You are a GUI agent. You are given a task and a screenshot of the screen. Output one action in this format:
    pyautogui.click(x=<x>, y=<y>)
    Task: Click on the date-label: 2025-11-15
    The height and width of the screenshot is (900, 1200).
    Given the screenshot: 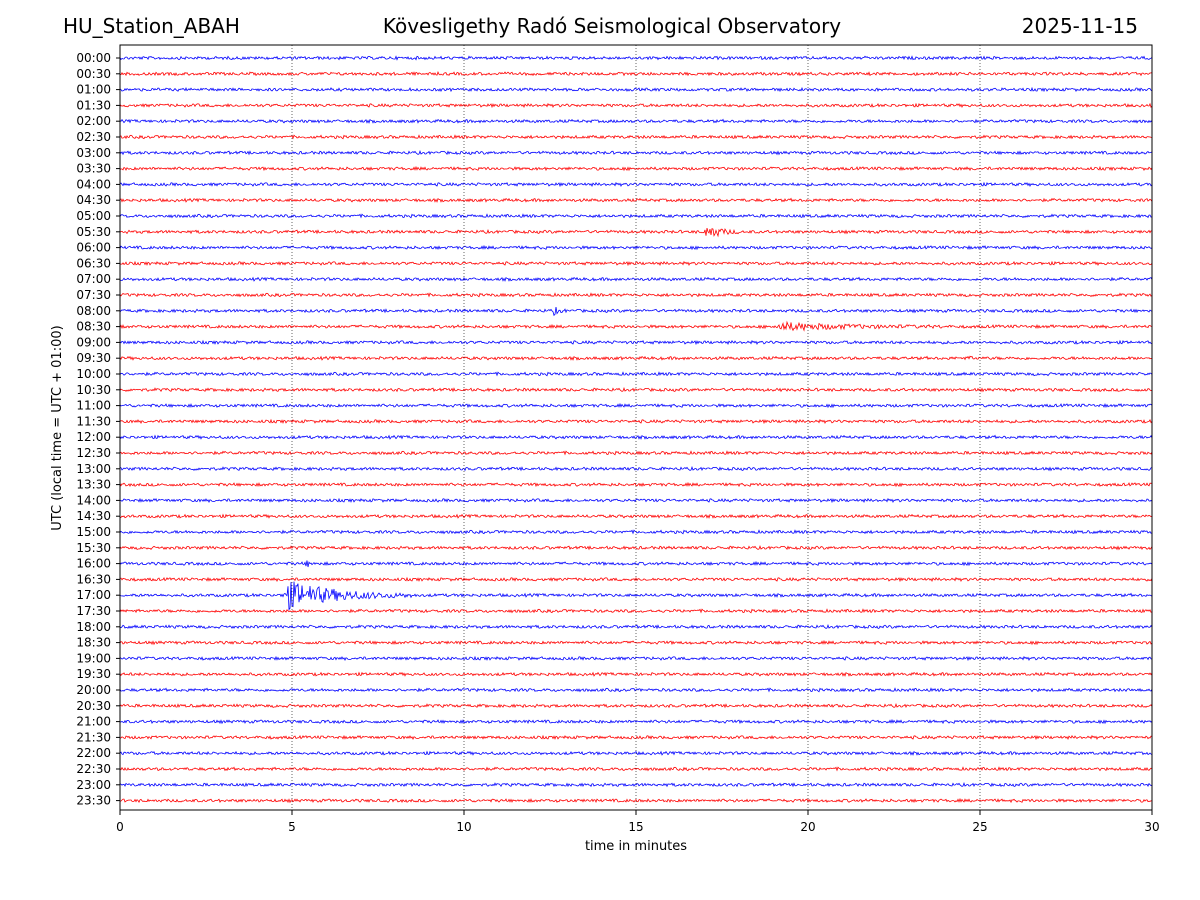 What is the action you would take?
    pyautogui.click(x=1079, y=26)
    